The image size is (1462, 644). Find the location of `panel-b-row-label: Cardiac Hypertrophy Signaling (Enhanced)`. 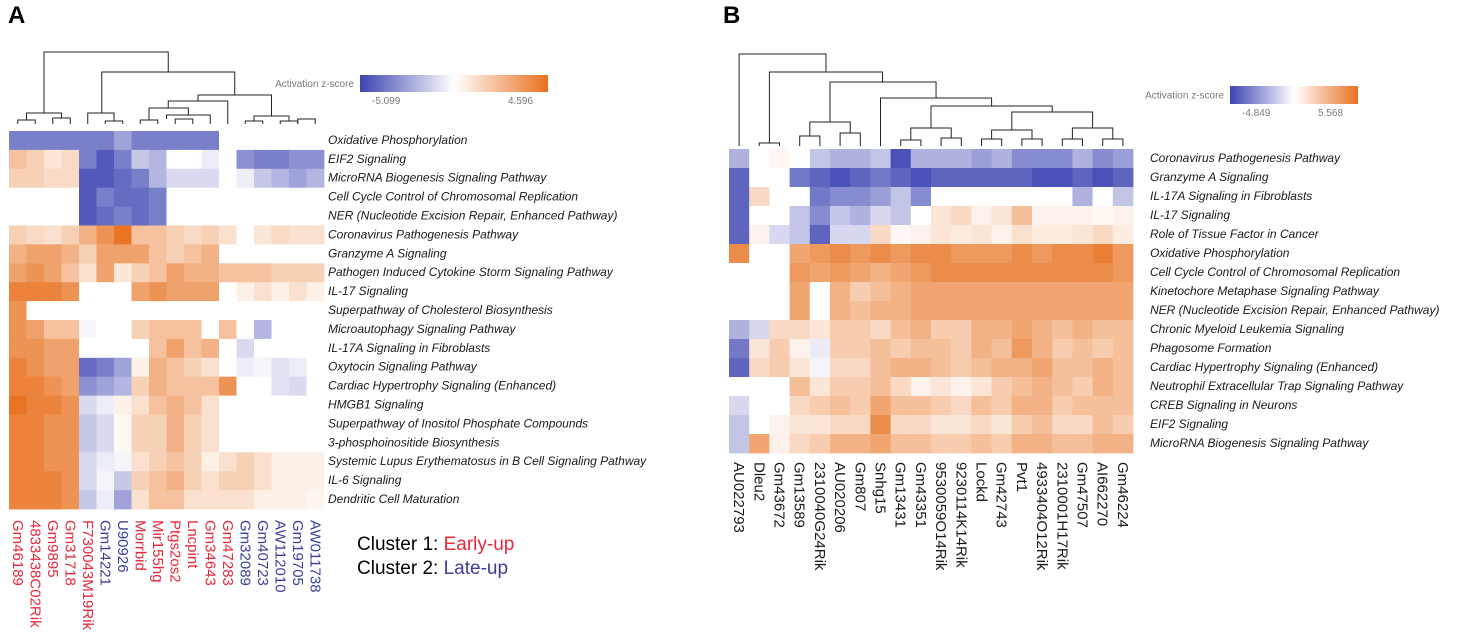

panel-b-row-label: Cardiac Hypertrophy Signaling (Enhanced) is located at coordinates (1264, 367).